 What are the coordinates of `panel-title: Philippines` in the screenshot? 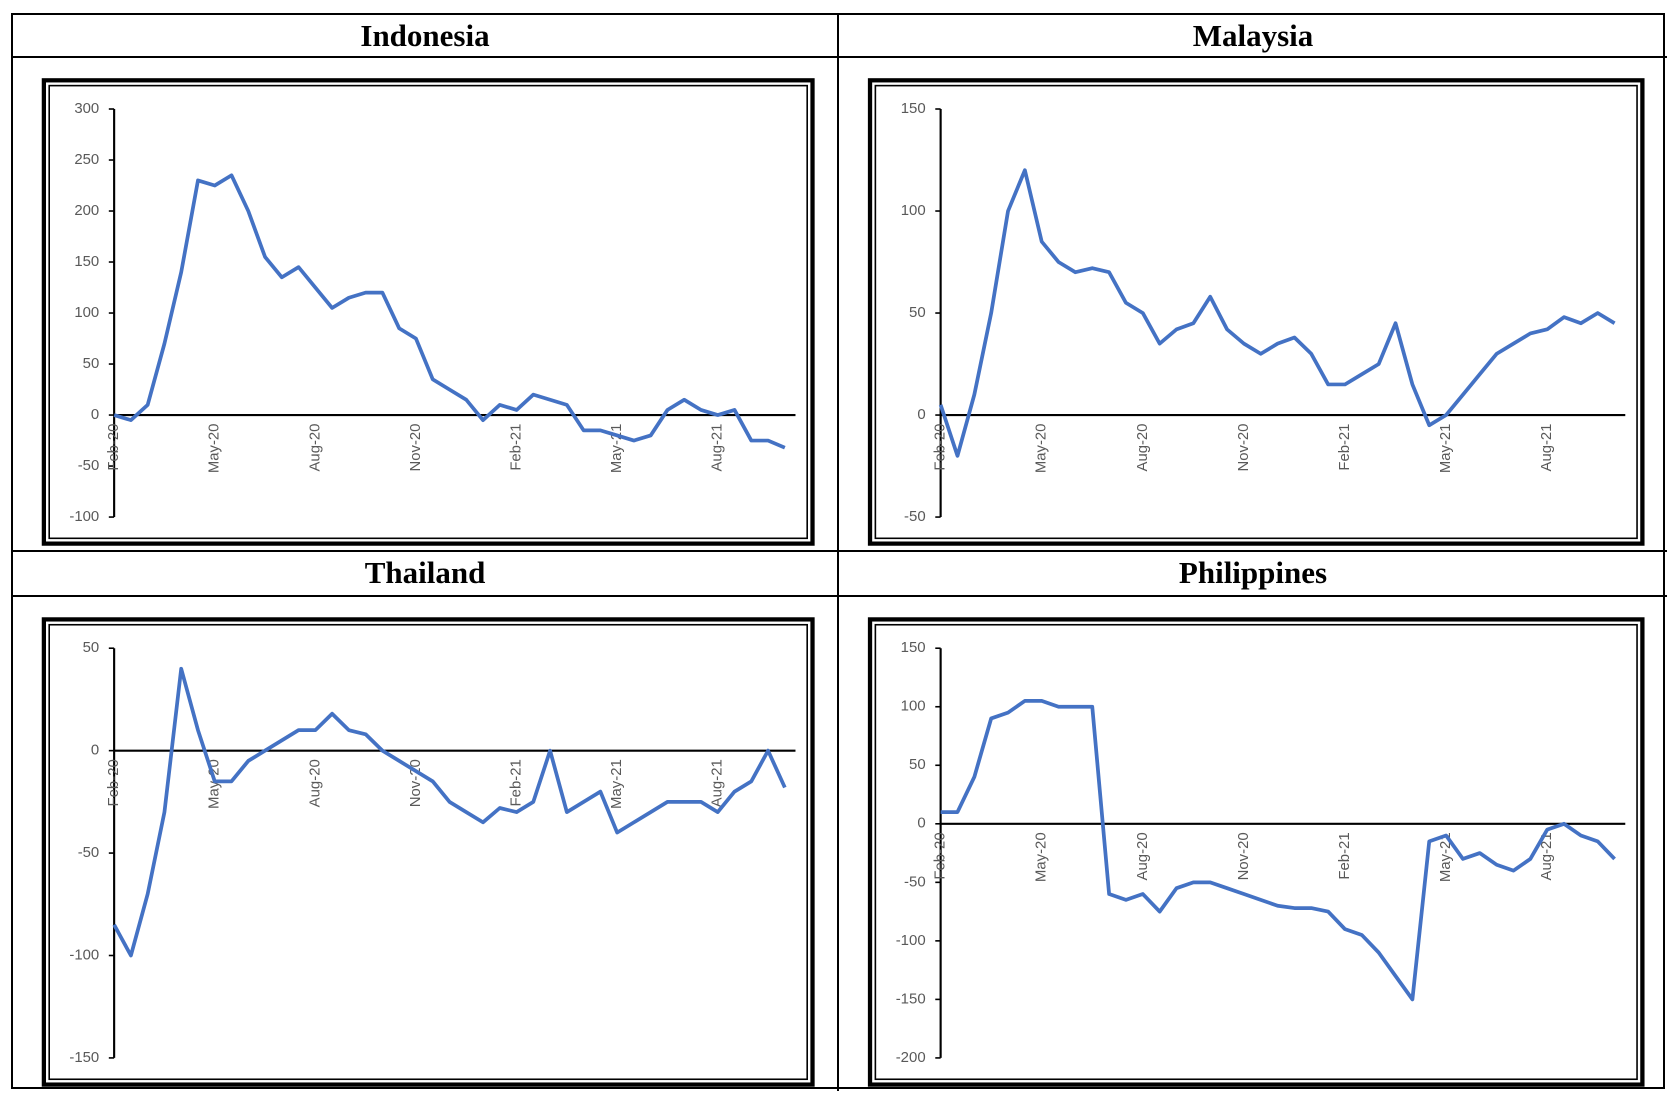 It's located at (1253, 574).